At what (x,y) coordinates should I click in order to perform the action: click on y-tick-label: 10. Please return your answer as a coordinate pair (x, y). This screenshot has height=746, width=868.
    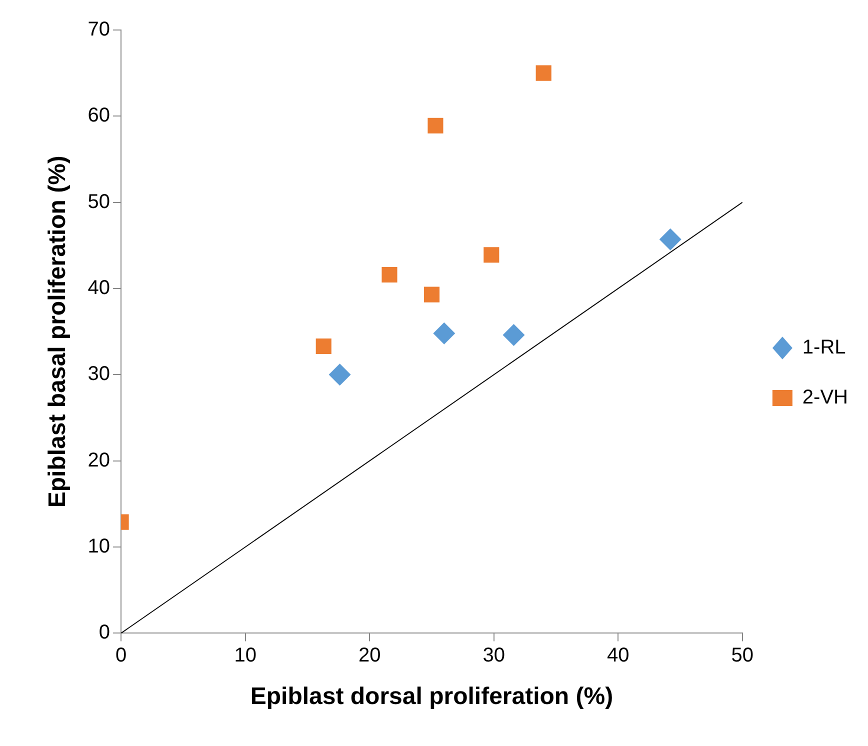
    Looking at the image, I should click on (99, 547).